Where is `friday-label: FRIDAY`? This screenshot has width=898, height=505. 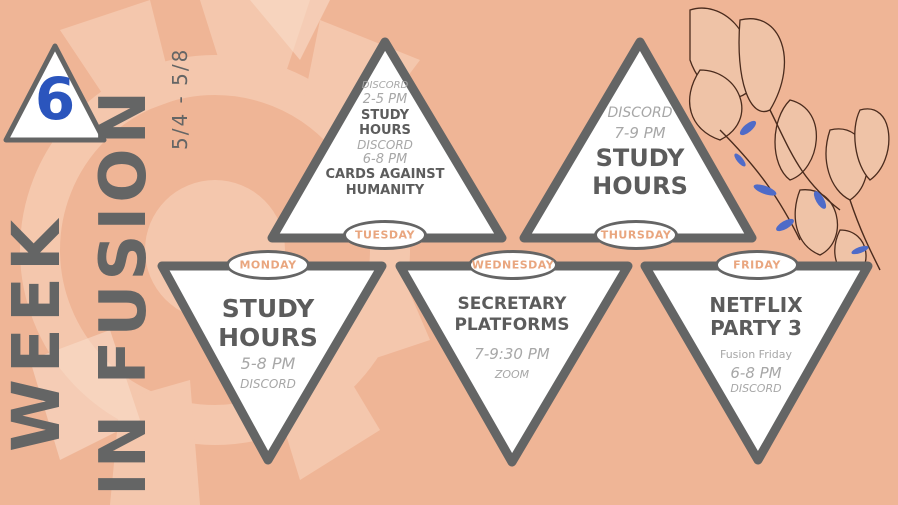 friday-label: FRIDAY is located at coordinates (757, 265).